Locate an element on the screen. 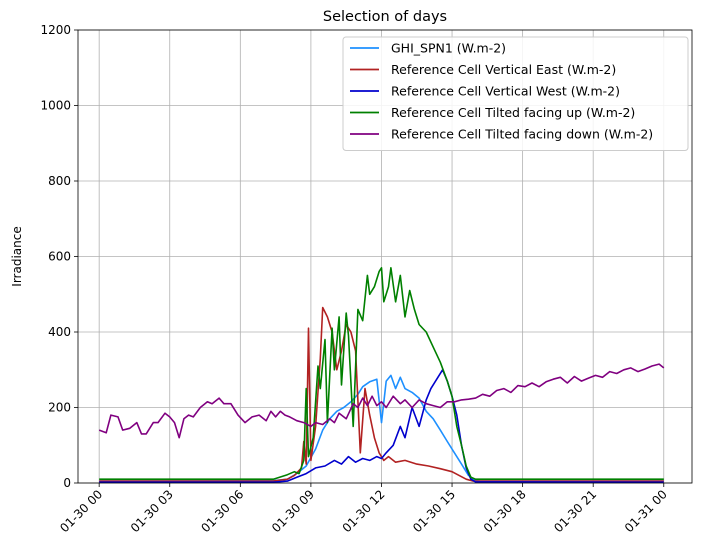 This screenshot has height=557, width=704. x-tick-label: 01-30 03 is located at coordinates (152, 511).